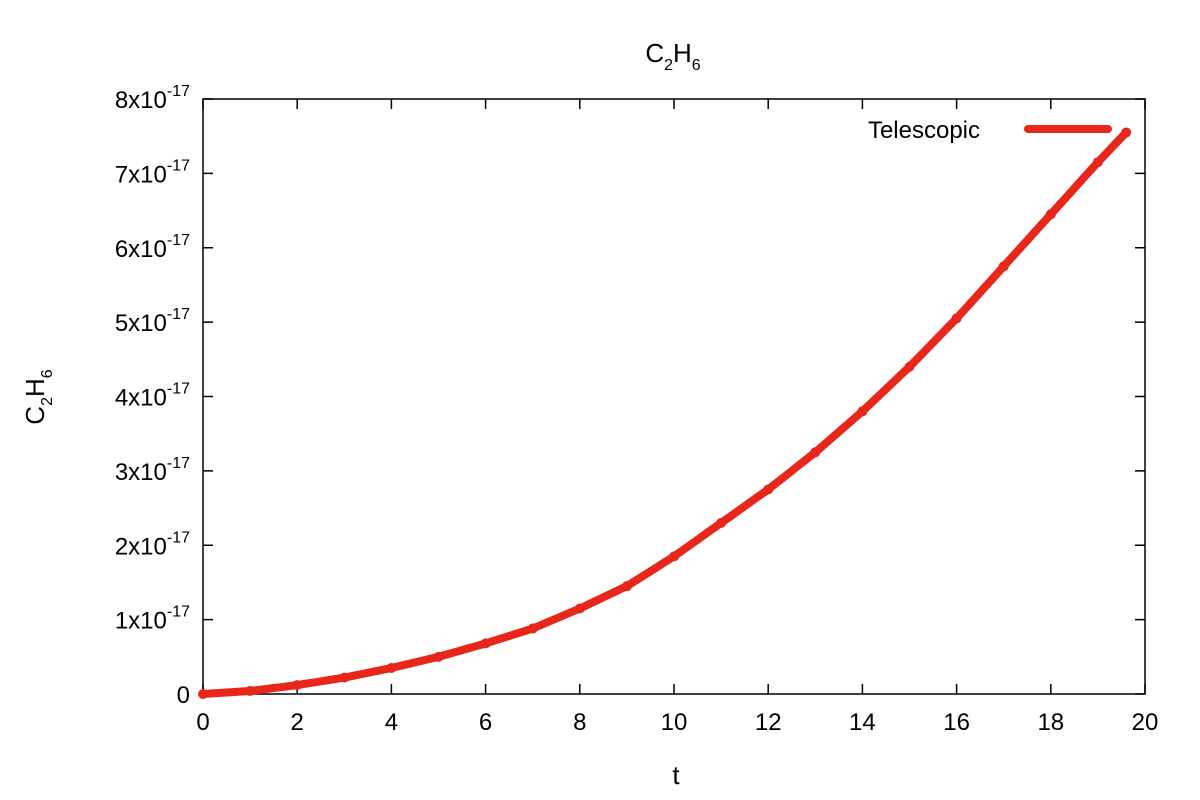  I want to click on x-tick-label: 6, so click(485, 722).